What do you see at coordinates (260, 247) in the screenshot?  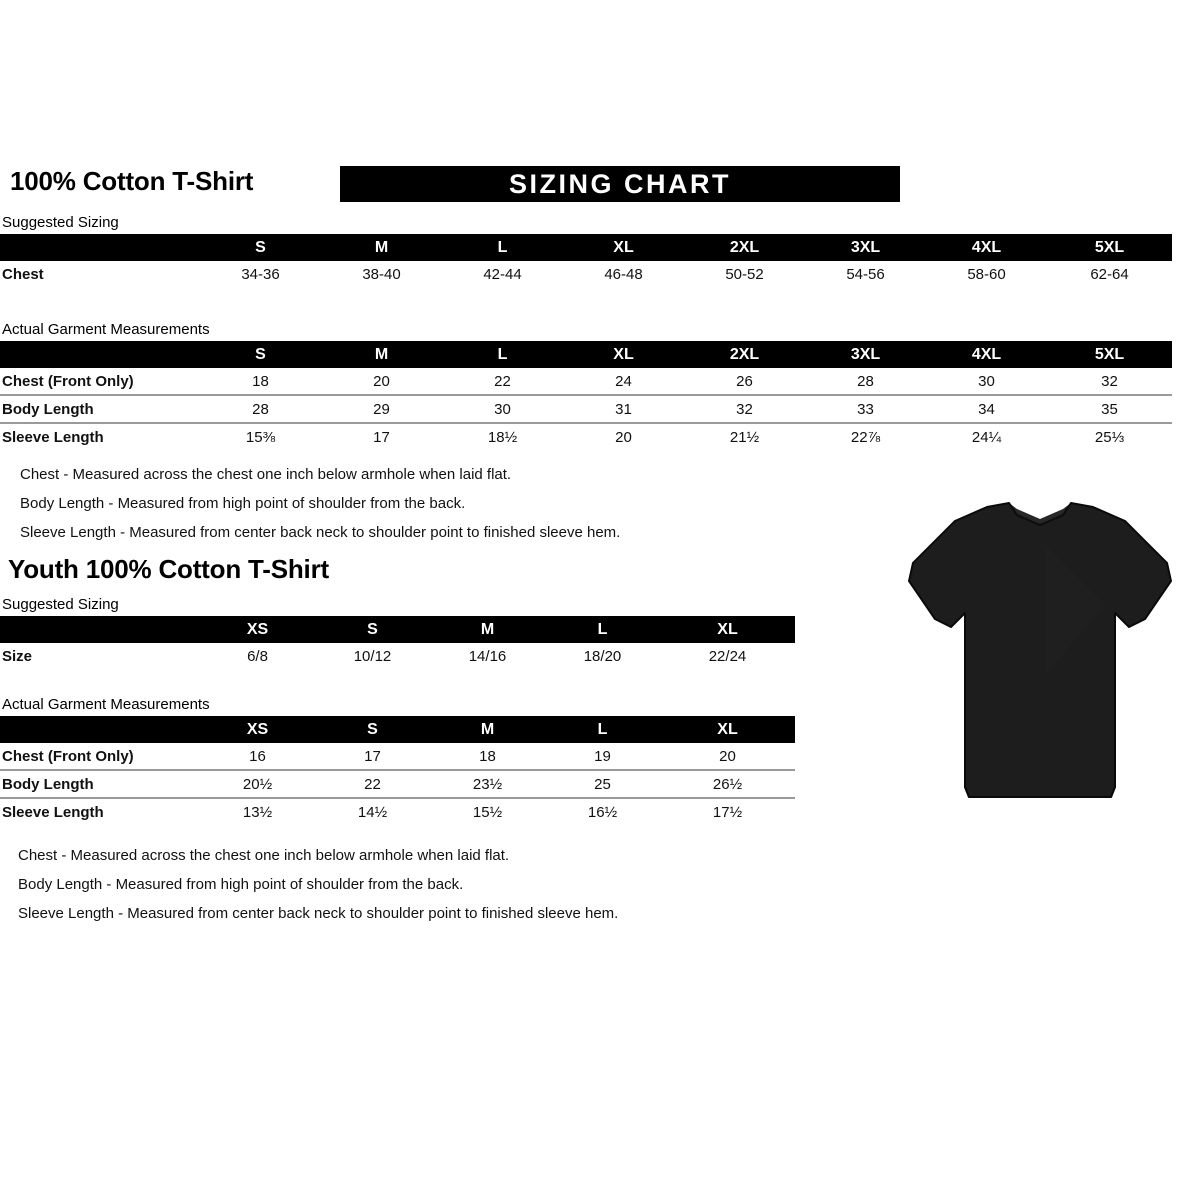 I see `adult-suggested-header-s: S` at bounding box center [260, 247].